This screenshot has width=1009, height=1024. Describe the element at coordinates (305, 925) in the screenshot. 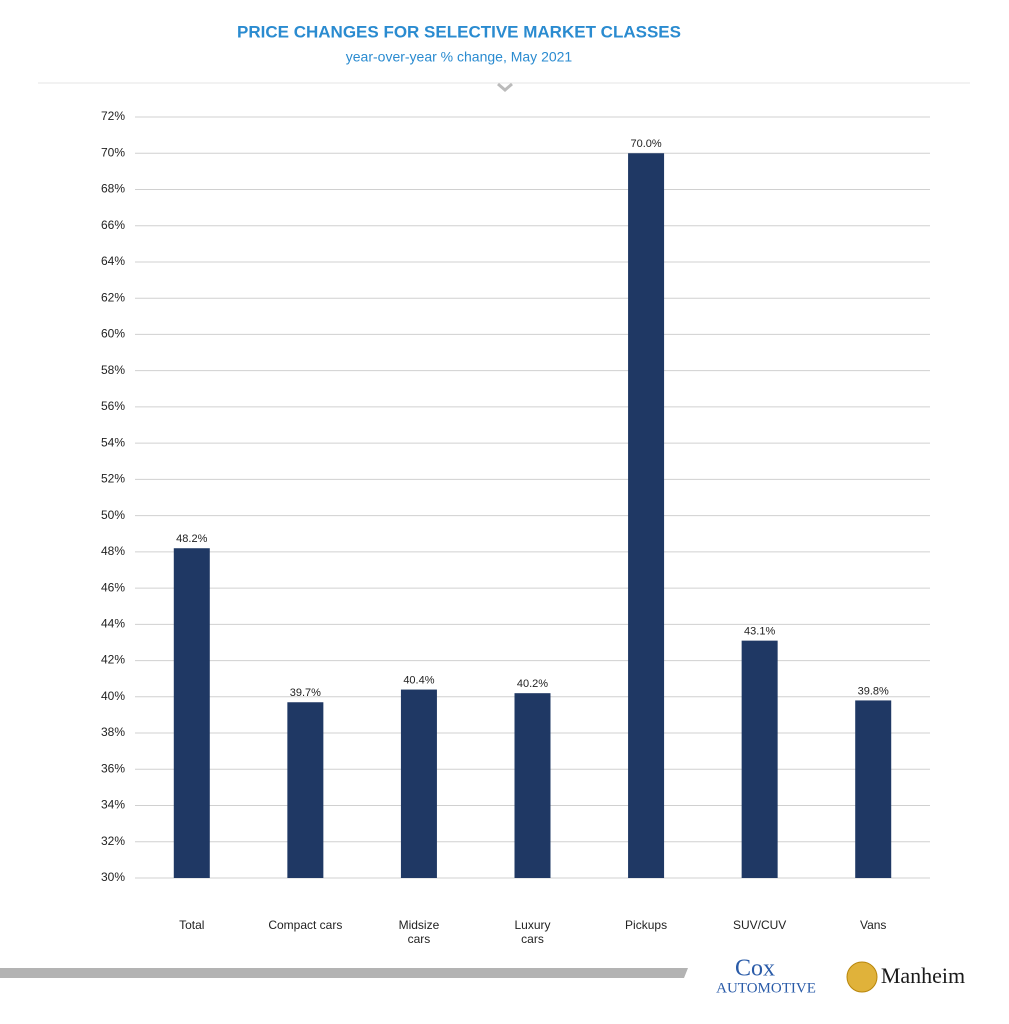

I see `x-tick-label: Compact cars` at that location.